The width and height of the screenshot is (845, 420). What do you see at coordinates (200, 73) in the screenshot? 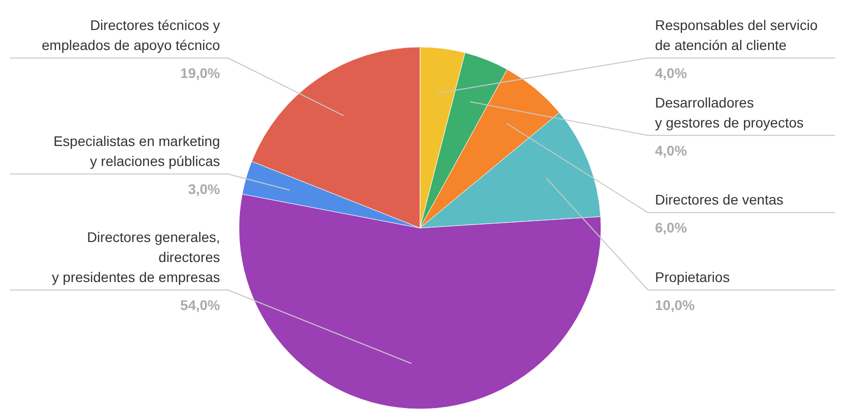
I see `data-label: 19,0%` at bounding box center [200, 73].